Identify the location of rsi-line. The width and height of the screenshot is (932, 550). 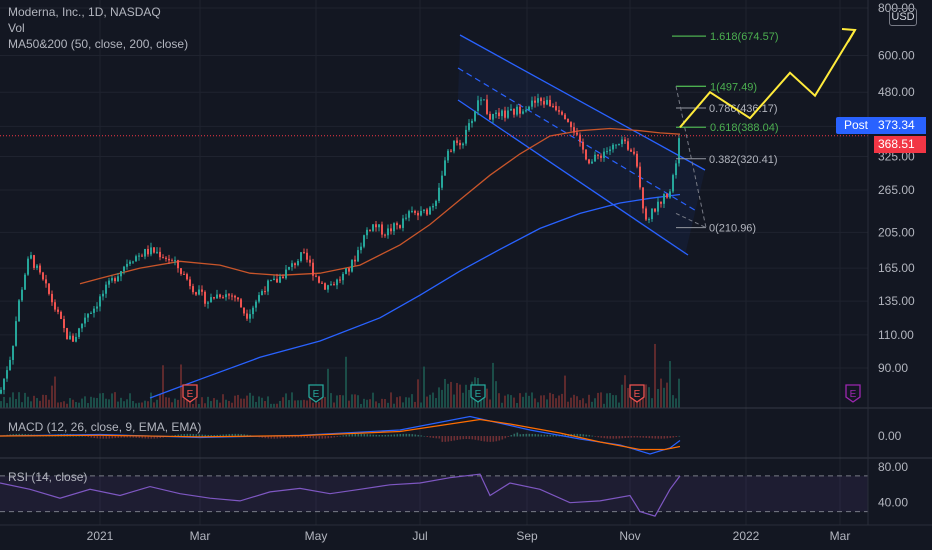
(340, 495).